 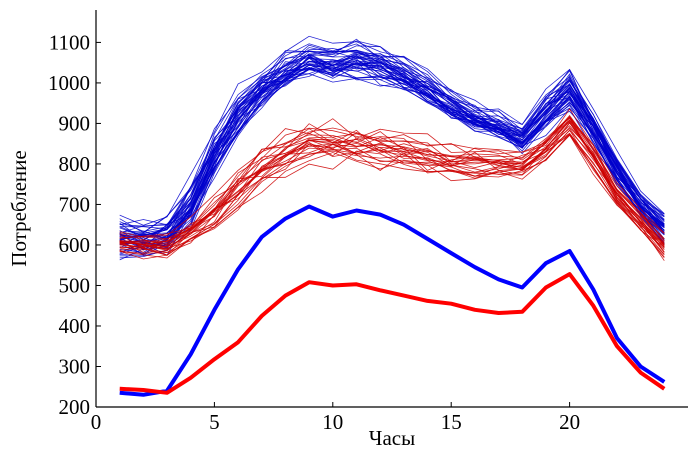 What do you see at coordinates (69, 42) in the screenshot?
I see `y-tick-label: 1100` at bounding box center [69, 42].